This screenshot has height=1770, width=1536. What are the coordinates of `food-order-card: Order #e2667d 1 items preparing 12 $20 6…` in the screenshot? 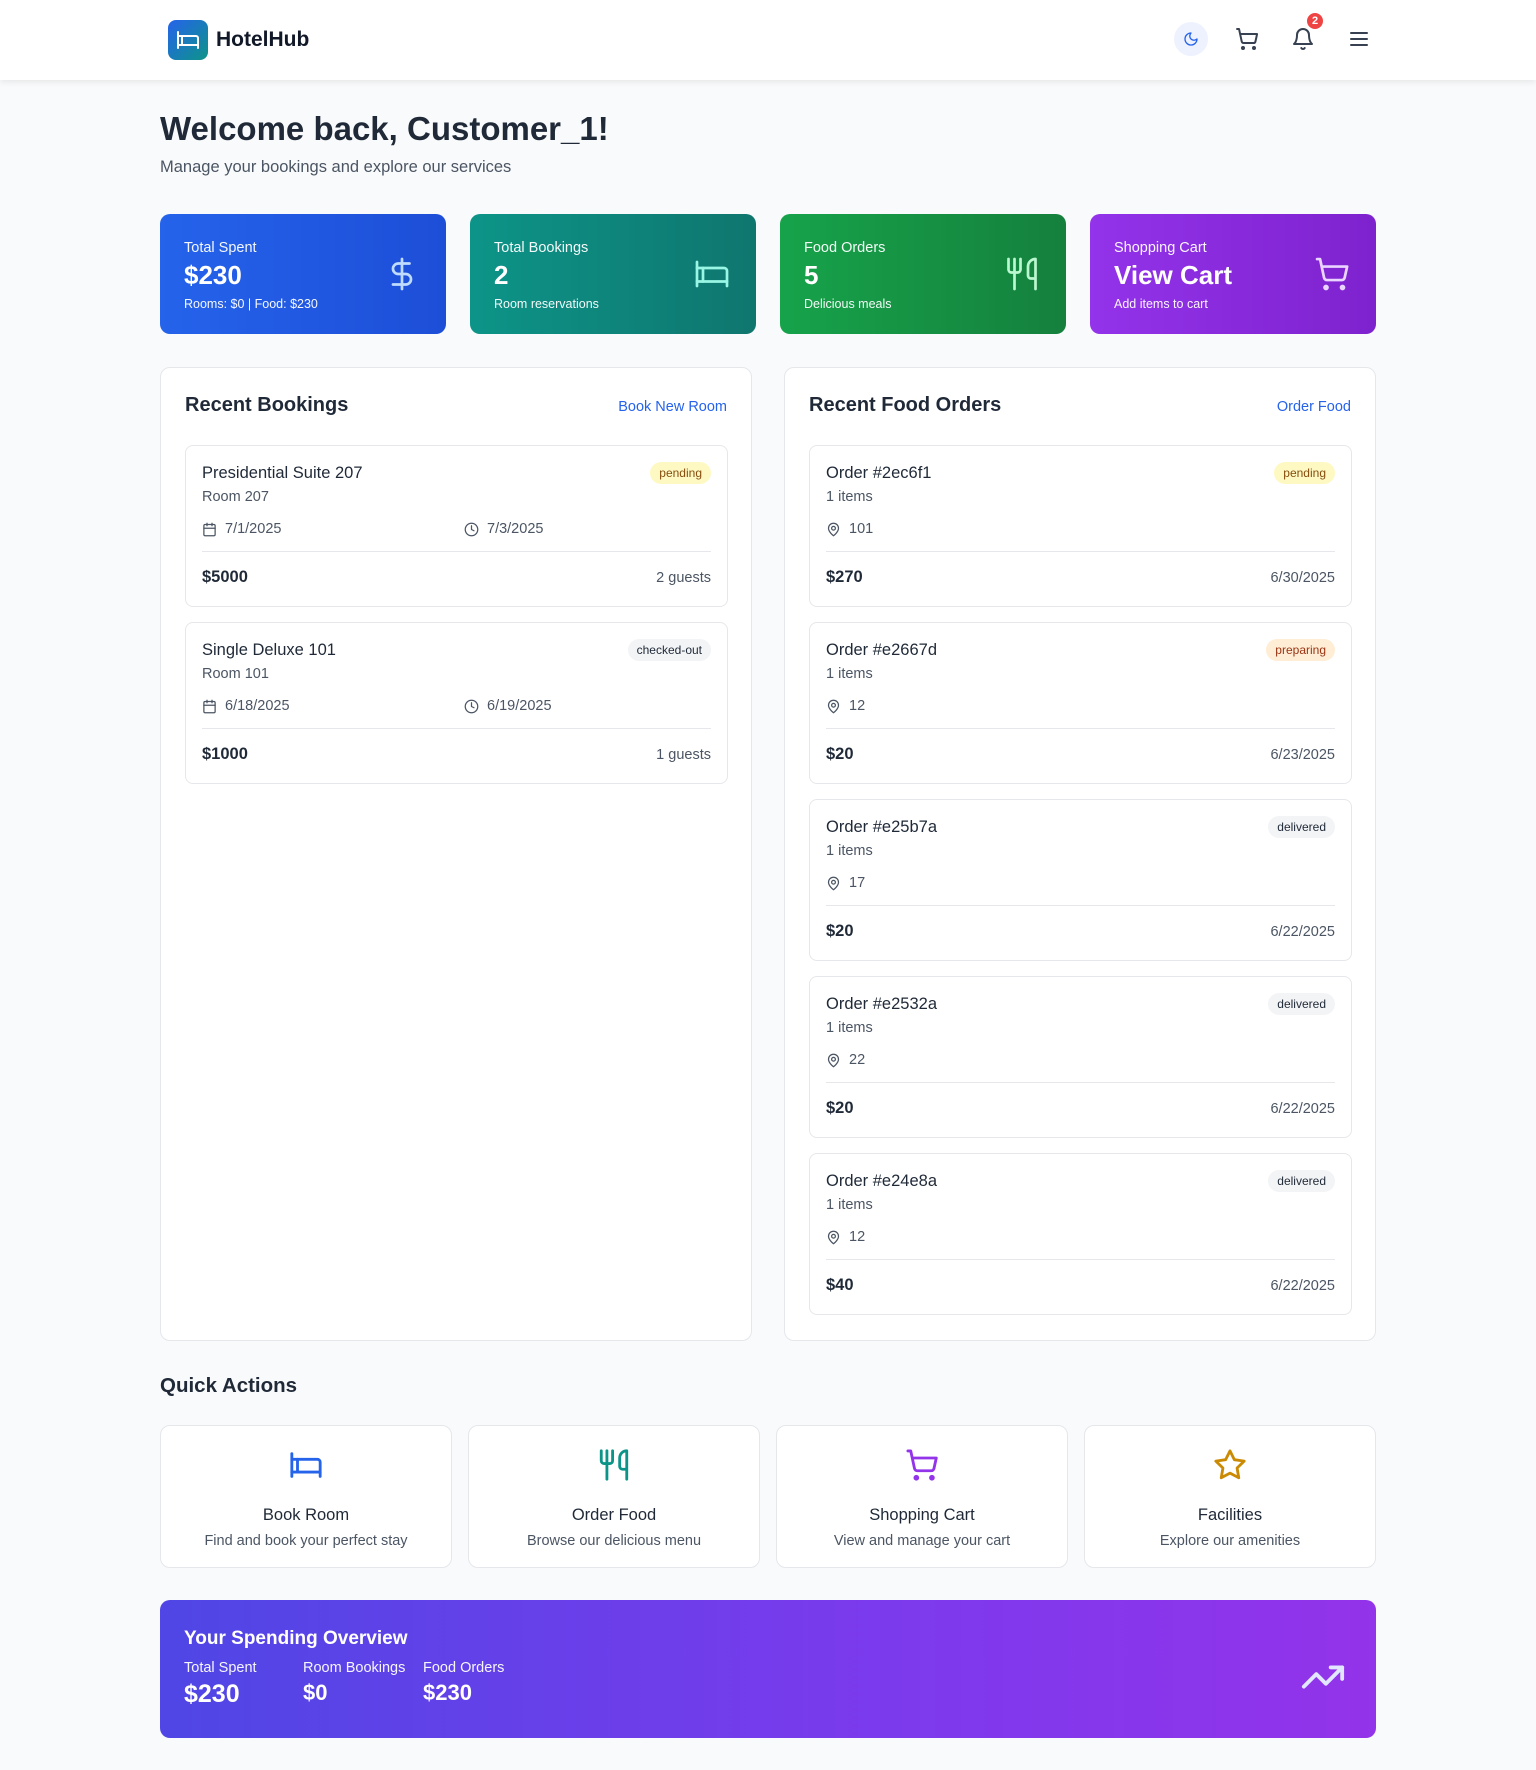 It's located at (1080, 703).